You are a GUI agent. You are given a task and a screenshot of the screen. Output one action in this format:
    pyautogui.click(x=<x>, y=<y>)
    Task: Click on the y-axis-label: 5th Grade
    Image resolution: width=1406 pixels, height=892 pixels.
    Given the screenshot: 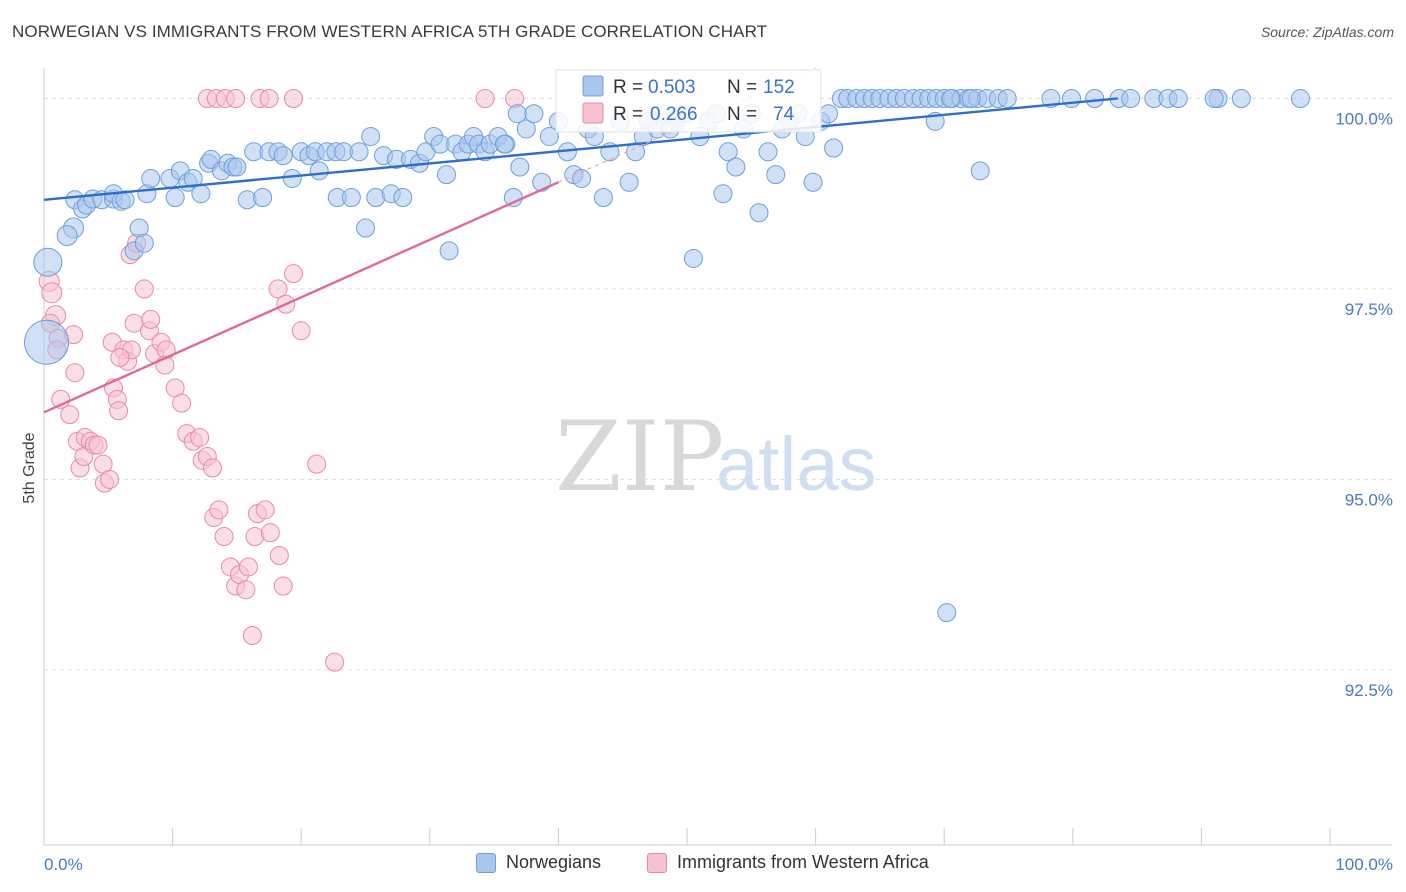 What is the action you would take?
    pyautogui.click(x=29, y=467)
    